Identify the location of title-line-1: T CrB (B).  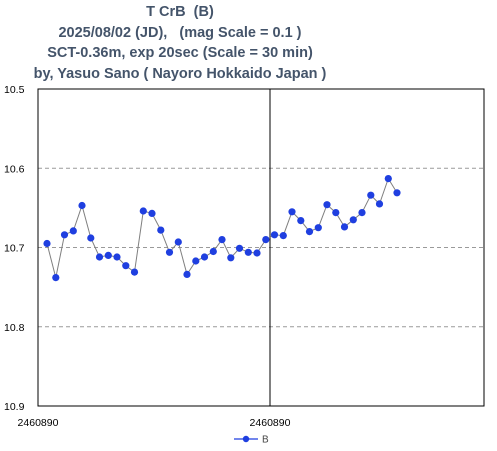
(180, 12).